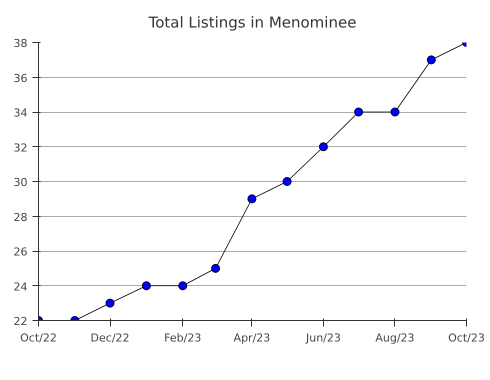 This screenshot has height=380, width=490. What do you see at coordinates (21, 287) in the screenshot?
I see `y-tick-label: 24` at bounding box center [21, 287].